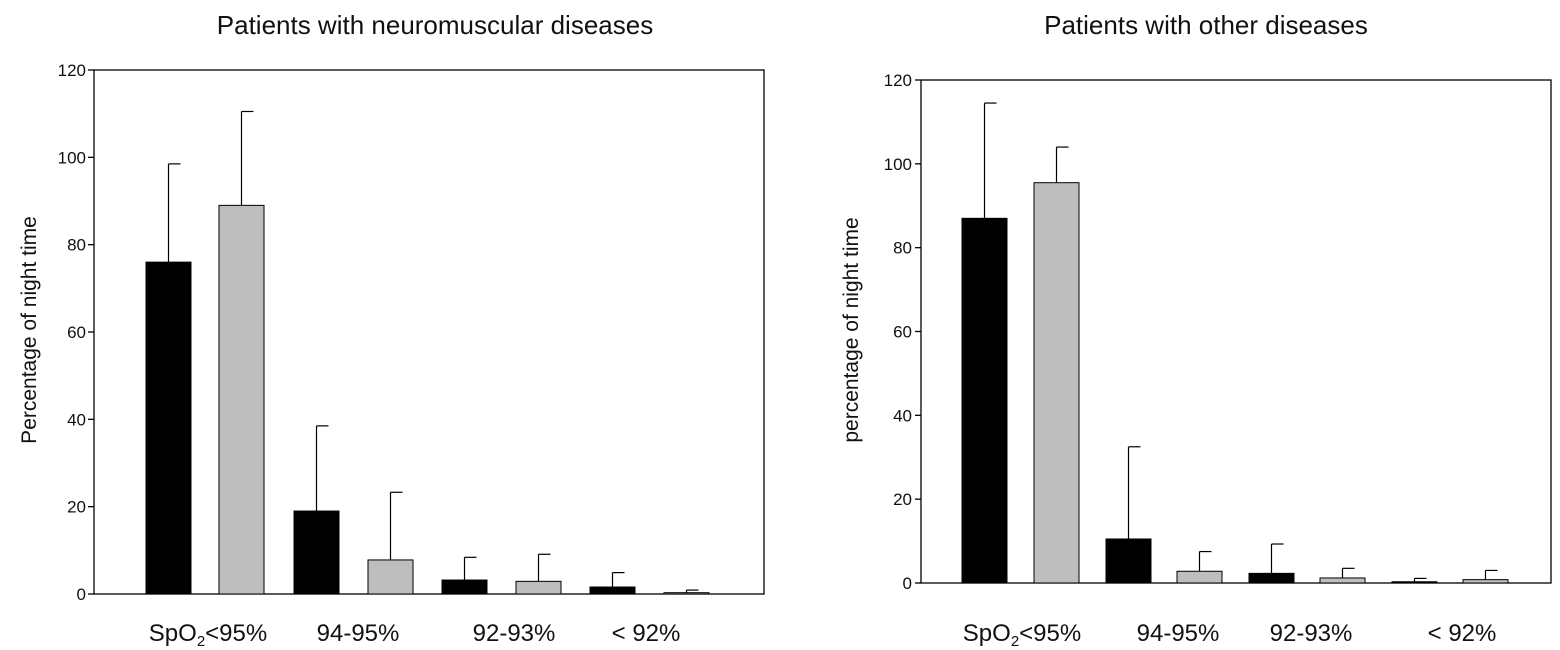 The width and height of the screenshot is (1560, 650). What do you see at coordinates (435, 25) in the screenshot?
I see `chart-1-title: Patients with neuromuscular diseases` at bounding box center [435, 25].